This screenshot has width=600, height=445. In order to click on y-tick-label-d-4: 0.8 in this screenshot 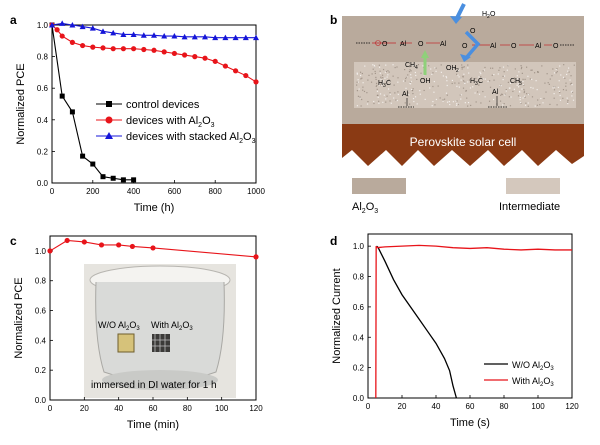, I will do `click(359, 277)`.